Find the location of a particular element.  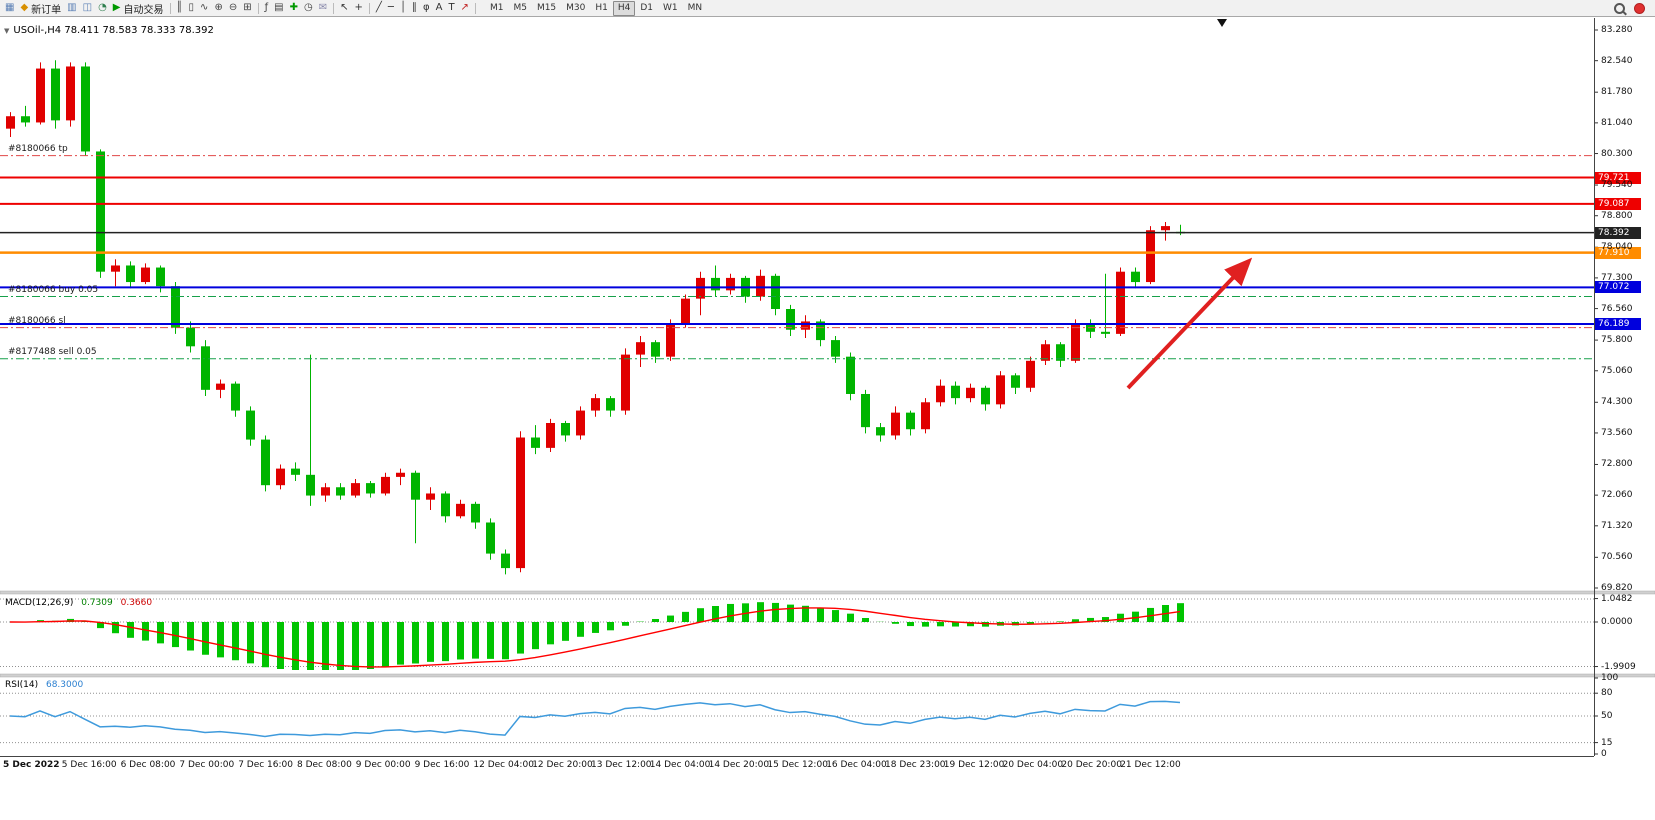

text-icon: A is located at coordinates (439, 8).